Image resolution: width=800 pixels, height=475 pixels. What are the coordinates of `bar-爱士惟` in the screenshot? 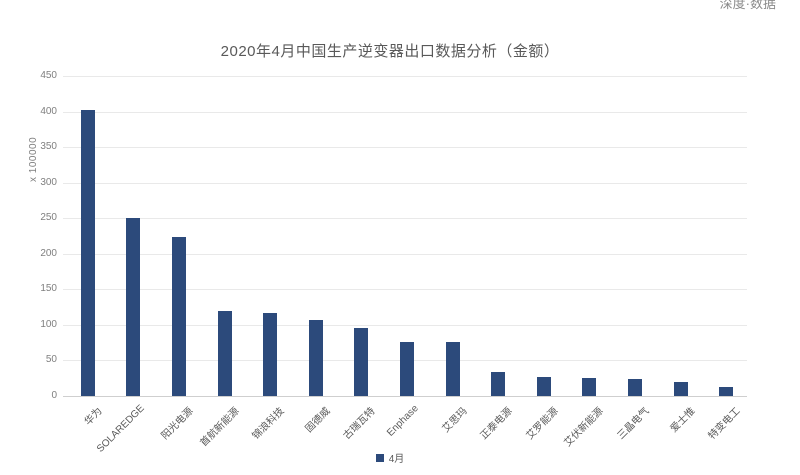 It's located at (680, 388).